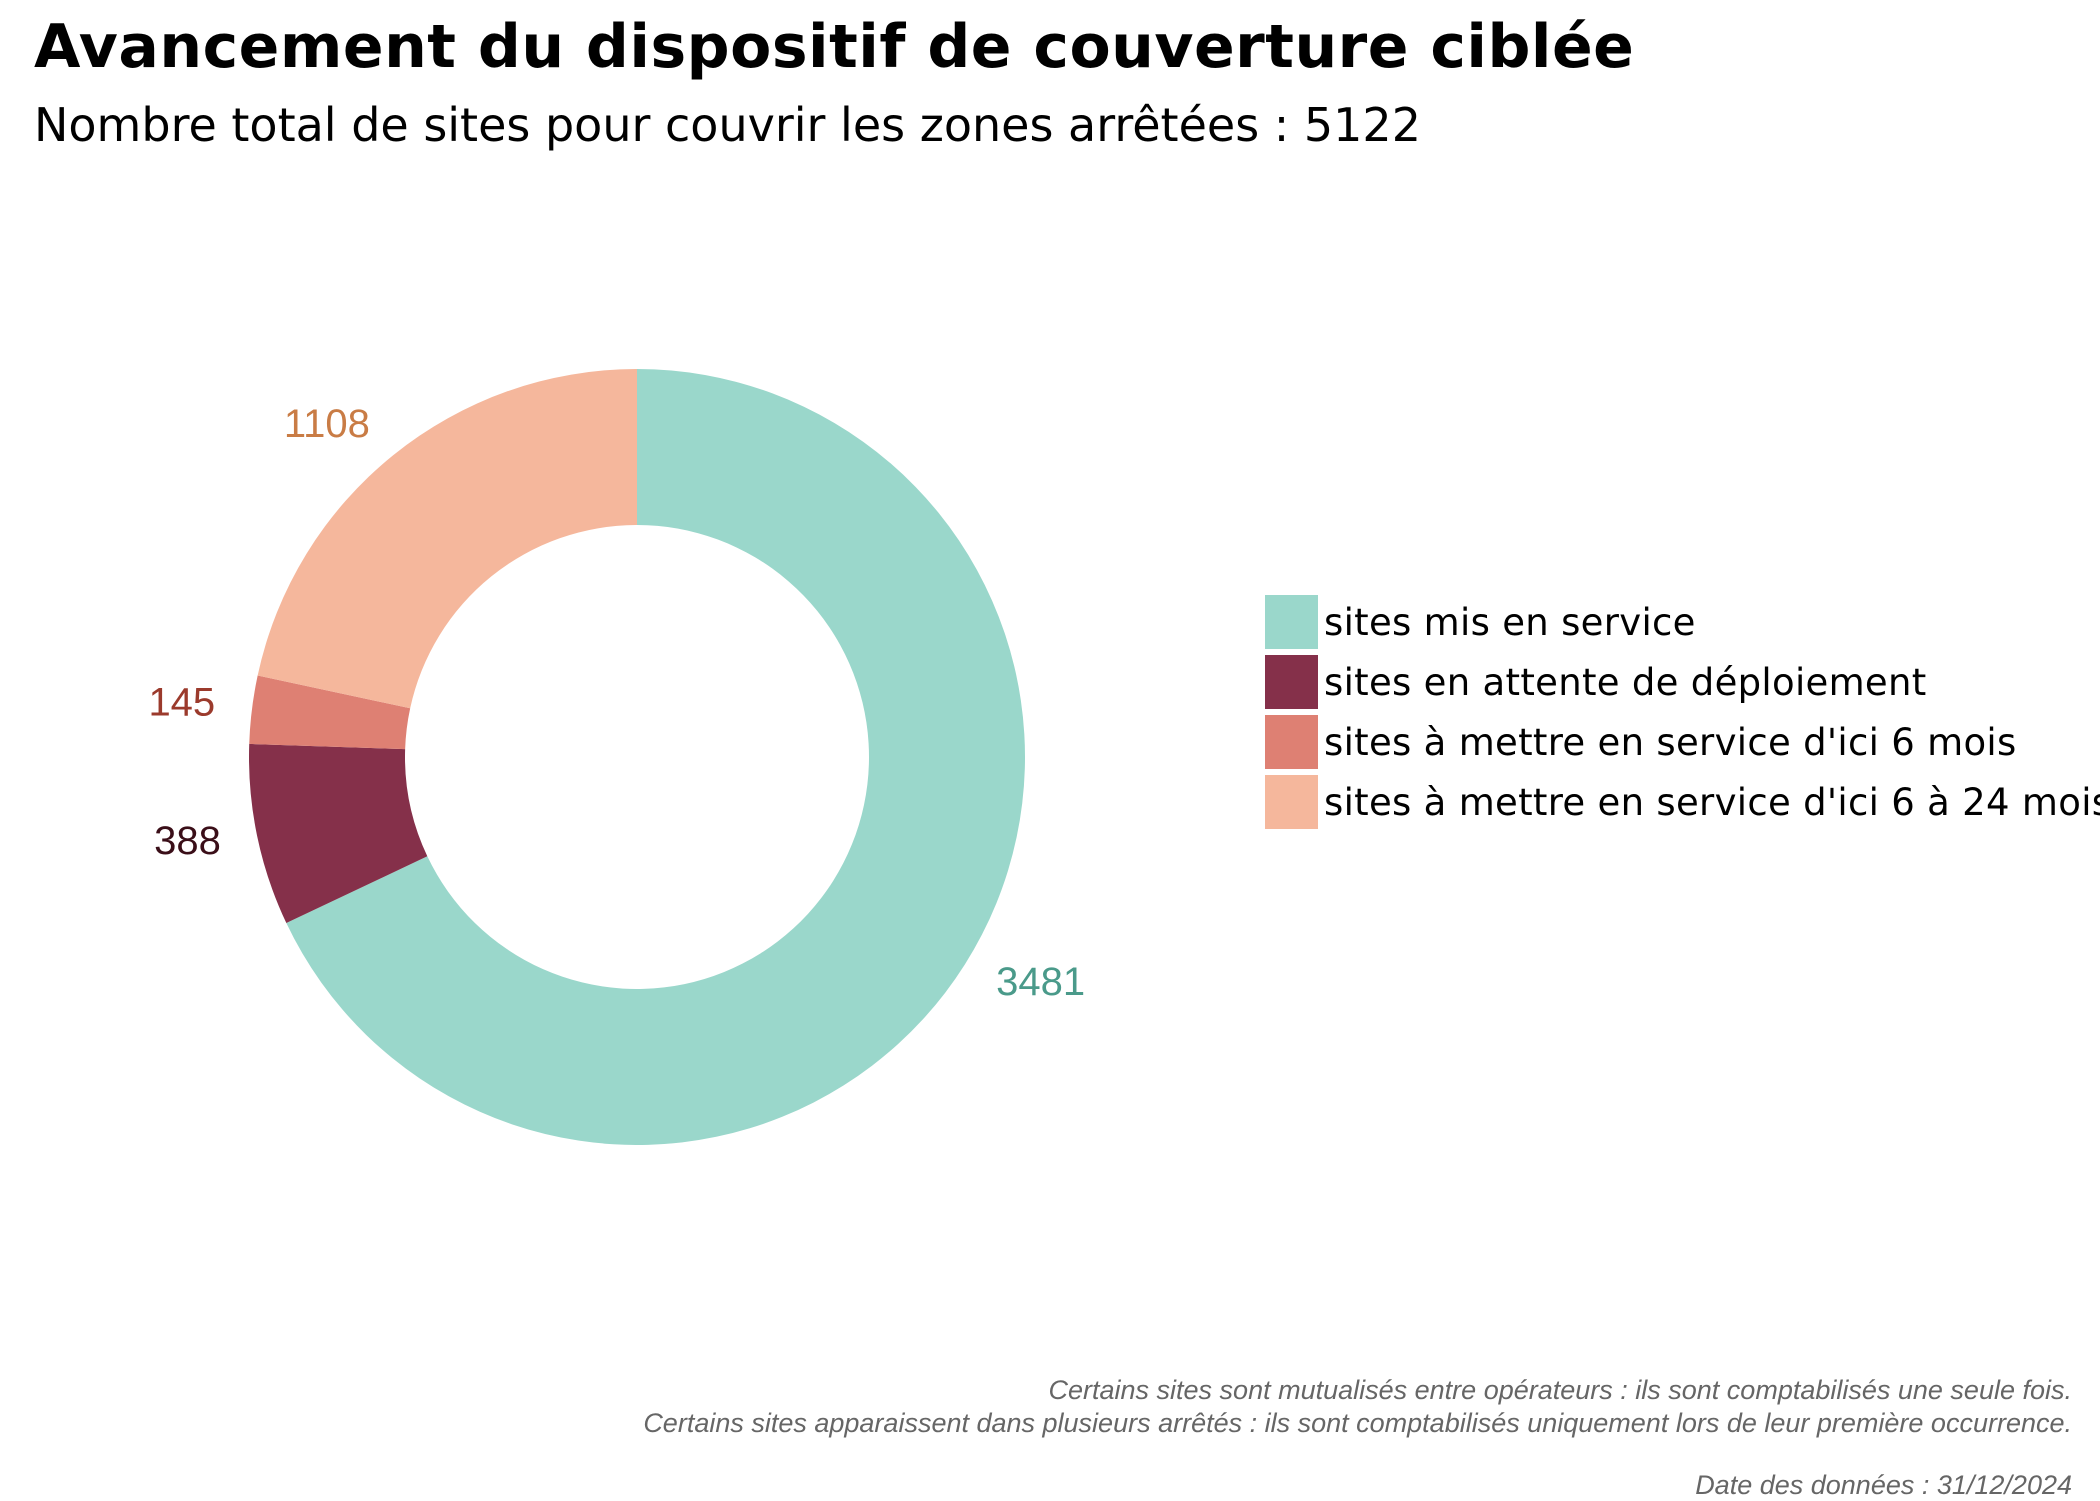 This screenshot has height=1501, width=2100. What do you see at coordinates (187, 841) in the screenshot?
I see `slice-value-label: 388` at bounding box center [187, 841].